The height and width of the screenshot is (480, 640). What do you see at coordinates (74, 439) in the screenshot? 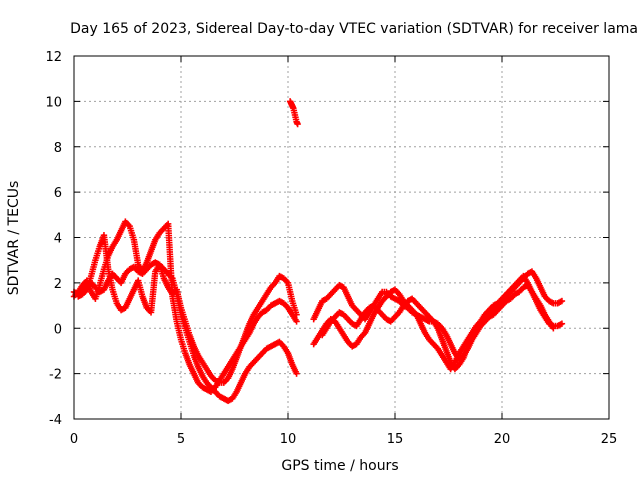
I see `x-tick-label: 0` at bounding box center [74, 439].